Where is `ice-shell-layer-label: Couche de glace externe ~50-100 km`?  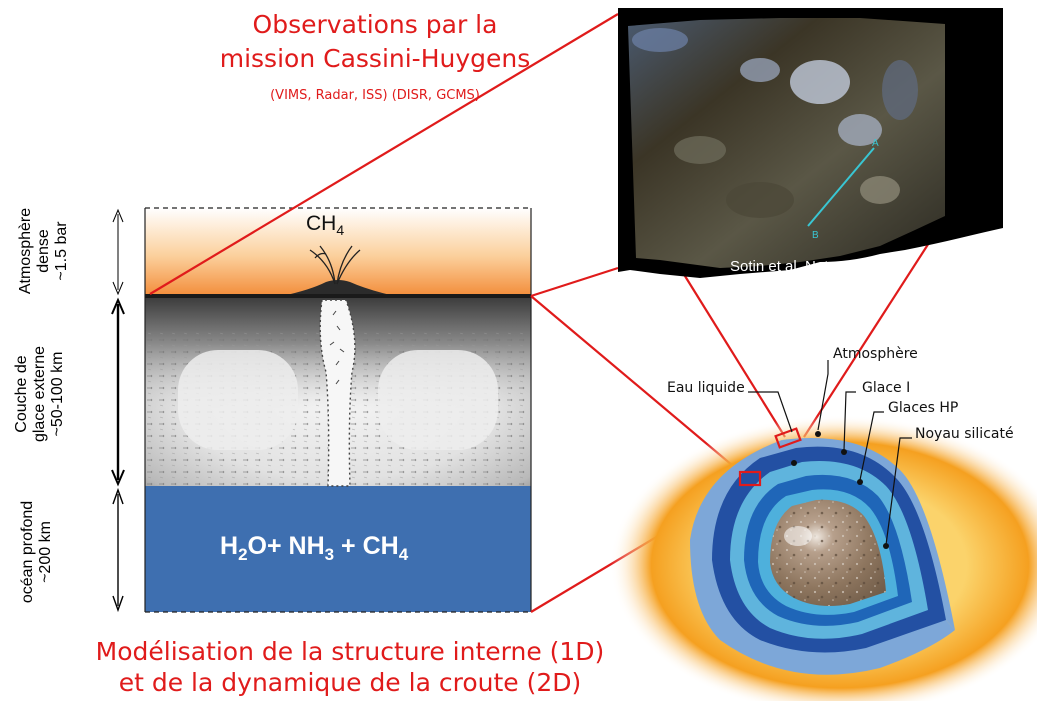 ice-shell-layer-label: Couche de glace externe ~50-100 km is located at coordinates (42, 394).